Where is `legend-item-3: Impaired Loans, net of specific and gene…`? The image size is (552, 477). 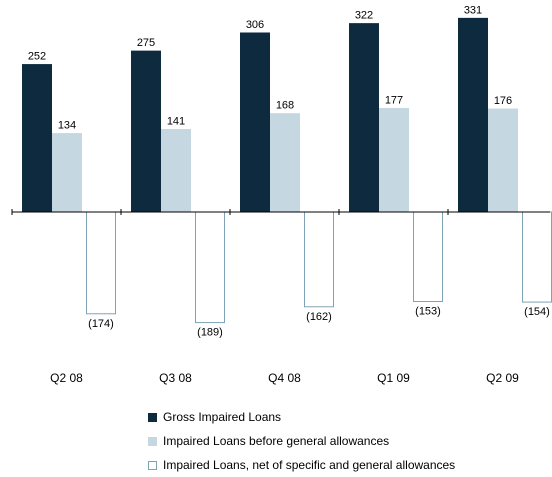 legend-item-3: Impaired Loans, net of specific and gene… is located at coordinates (301, 465).